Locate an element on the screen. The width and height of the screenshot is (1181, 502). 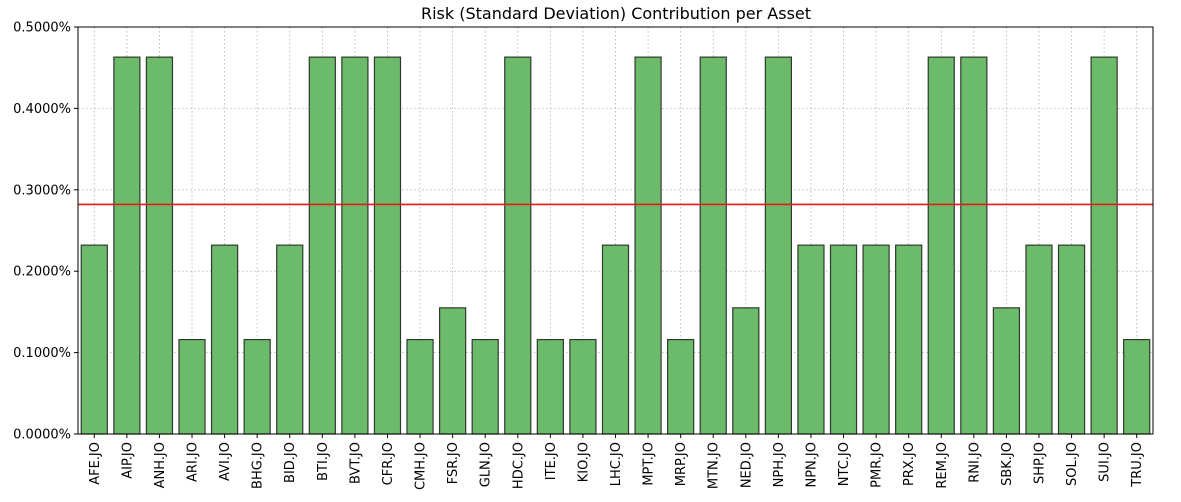
y-tick-label: 0.4000% is located at coordinates (42, 109).